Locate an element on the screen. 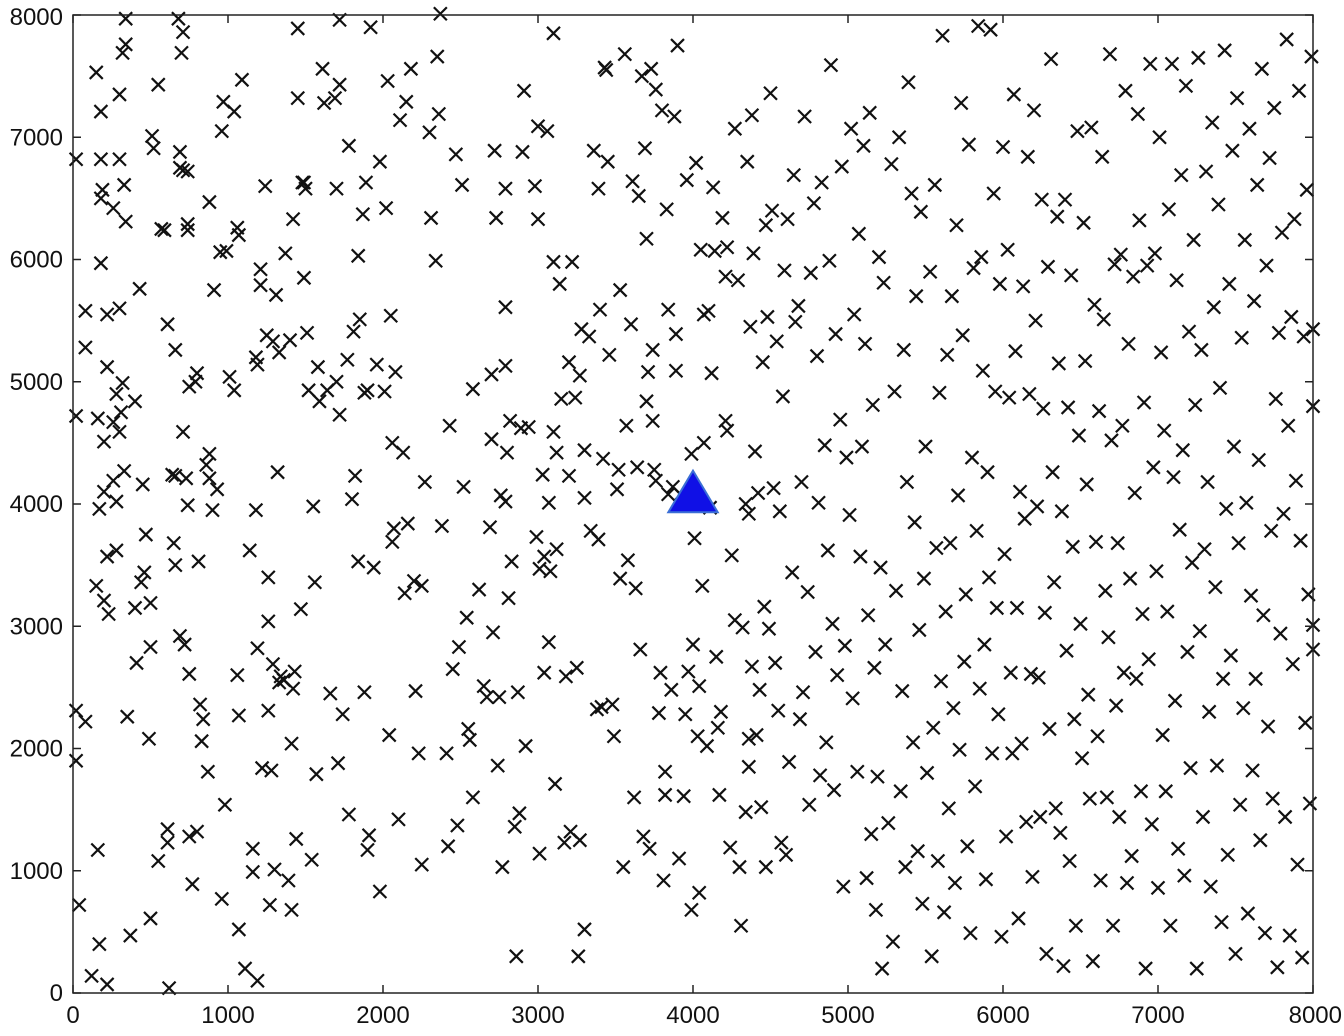 Image resolution: width=1344 pixels, height=1036 pixels. x-tick-label: 2000 is located at coordinates (382, 1015).